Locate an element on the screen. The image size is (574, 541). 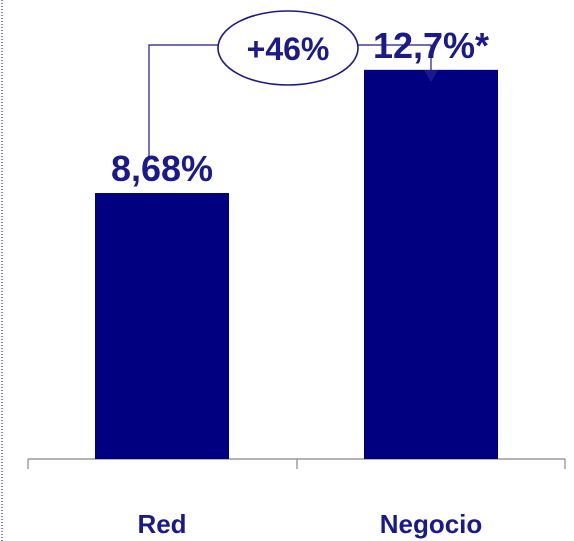
category-label-negocio: Negocio is located at coordinates (431, 524).